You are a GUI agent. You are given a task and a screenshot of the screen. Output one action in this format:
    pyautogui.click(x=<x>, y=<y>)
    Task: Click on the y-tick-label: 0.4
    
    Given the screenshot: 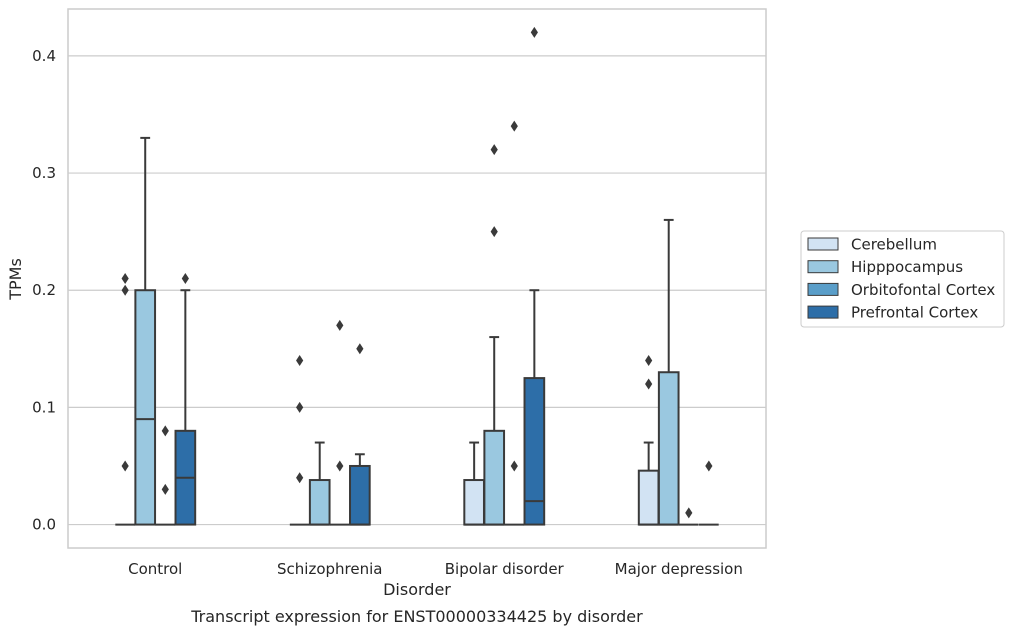 What is the action you would take?
    pyautogui.click(x=44, y=56)
    